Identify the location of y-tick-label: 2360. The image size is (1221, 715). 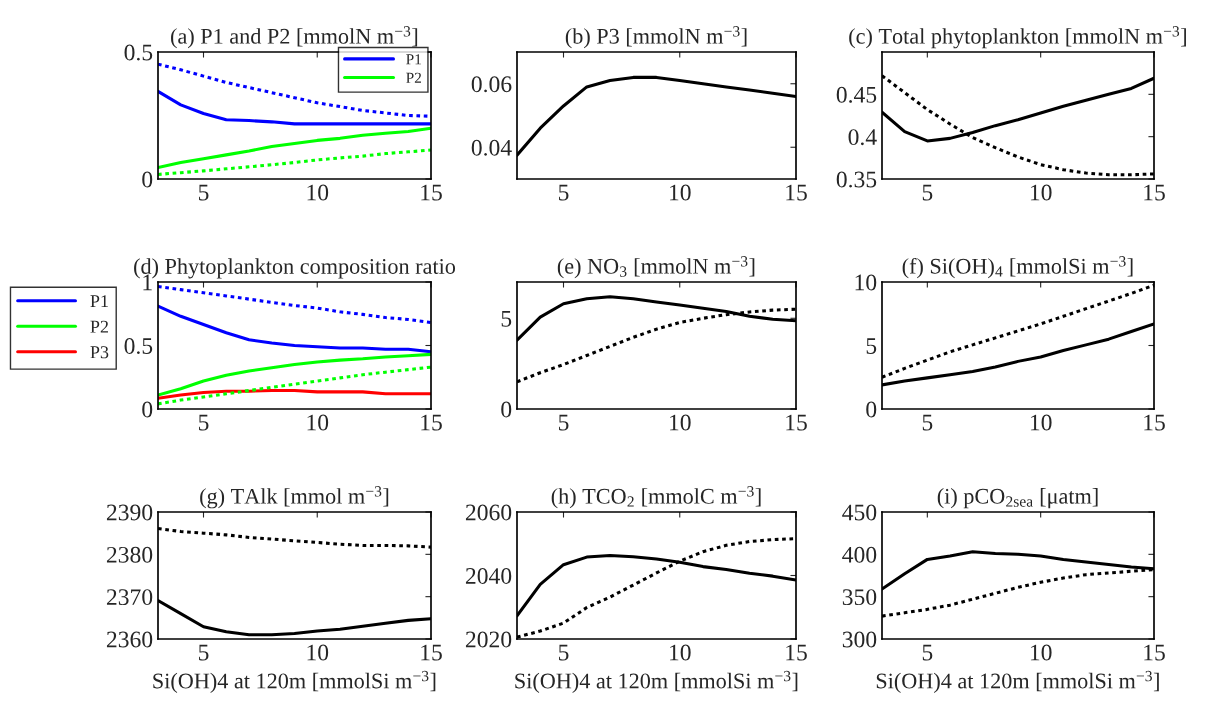
(129, 639).